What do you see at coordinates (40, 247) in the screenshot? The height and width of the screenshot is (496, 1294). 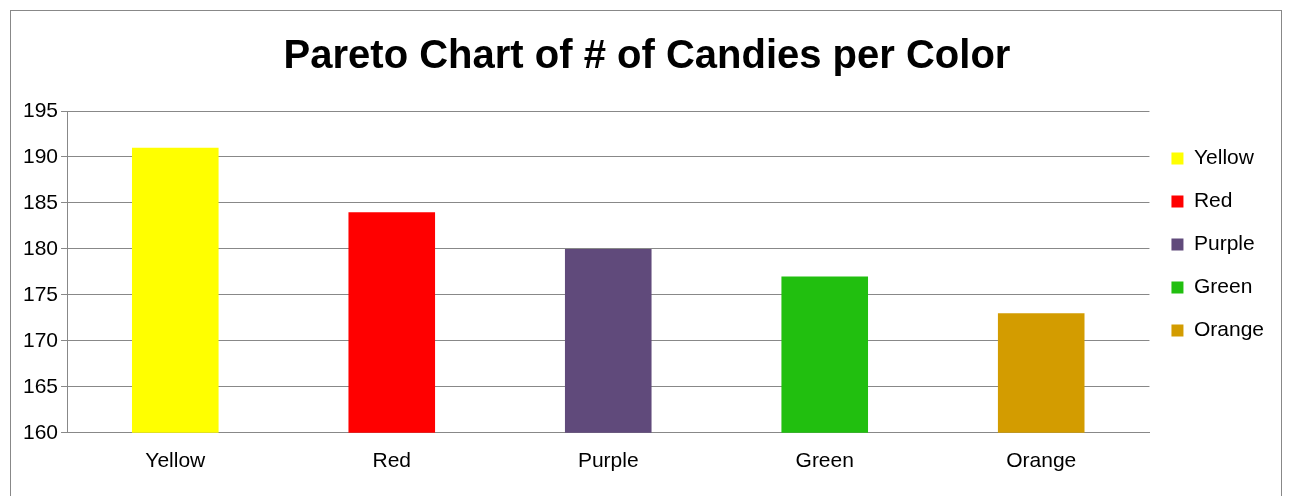 I see `y-tick-label: 180` at bounding box center [40, 247].